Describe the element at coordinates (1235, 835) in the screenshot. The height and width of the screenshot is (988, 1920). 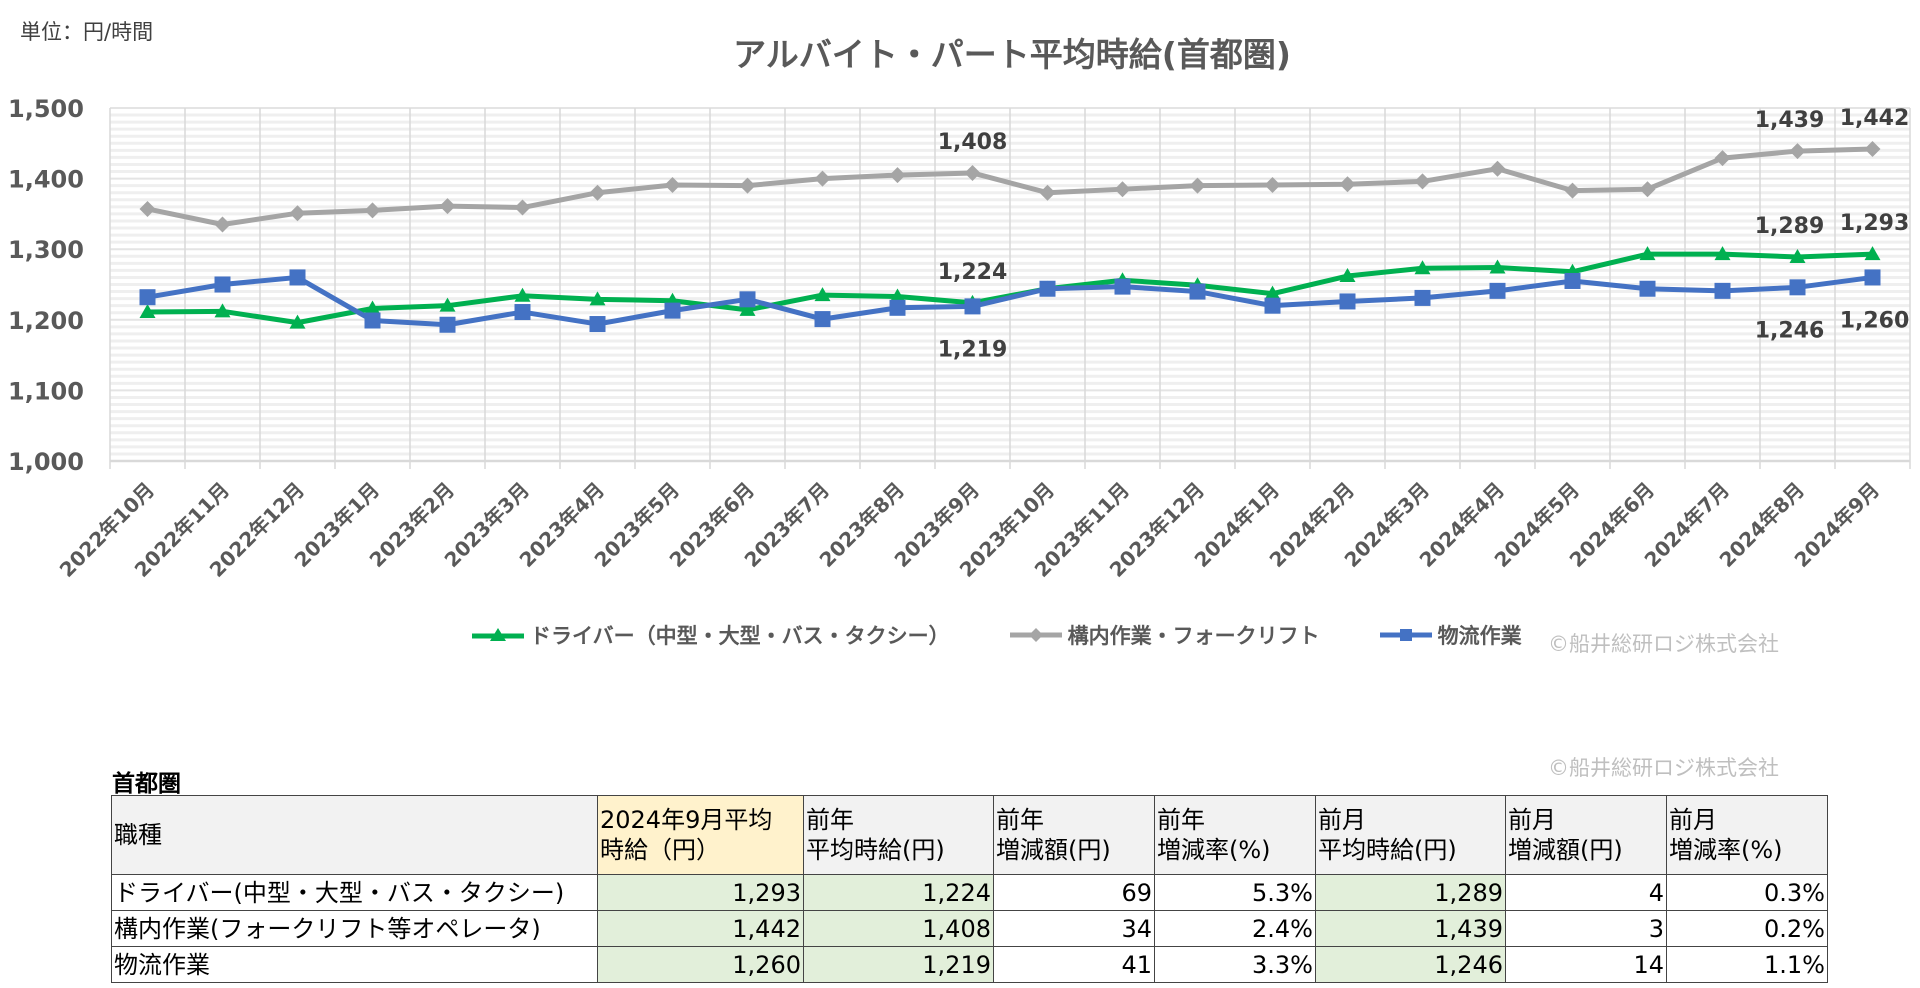
I see `column-header: 前年 増減率(%)` at that location.